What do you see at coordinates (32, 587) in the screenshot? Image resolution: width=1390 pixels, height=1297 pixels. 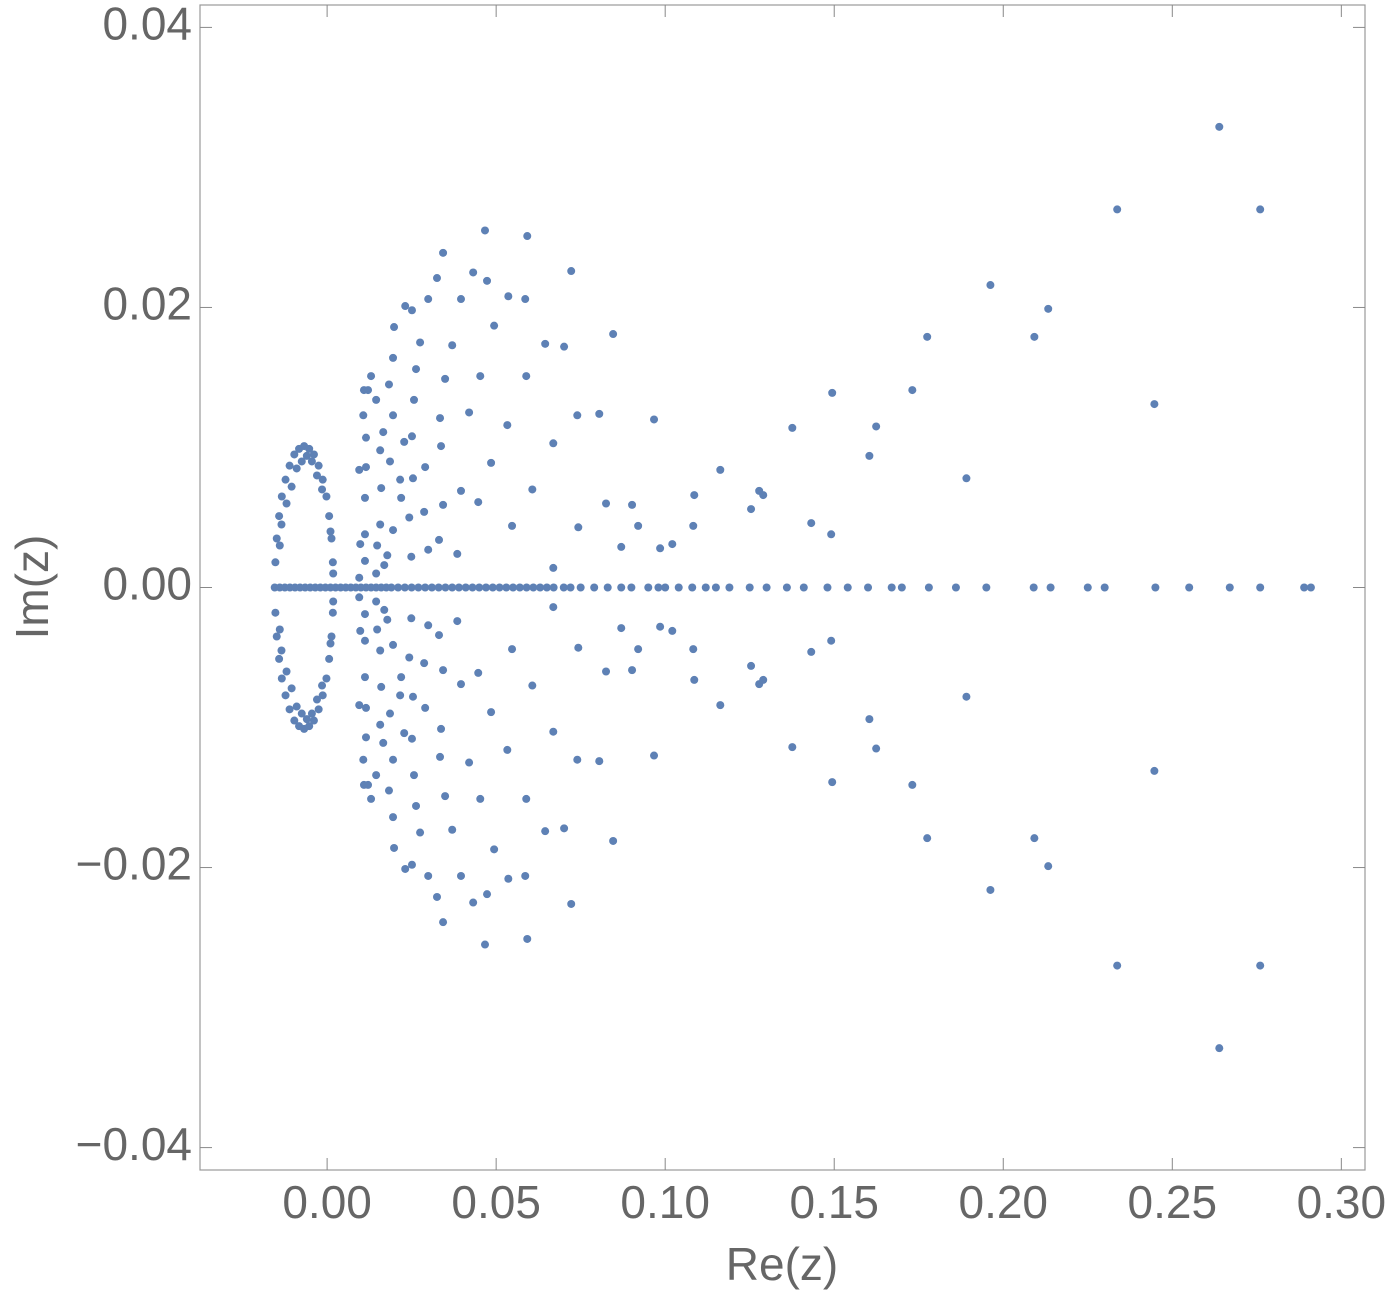 I see `y-axis-label: Im(z)` at bounding box center [32, 587].